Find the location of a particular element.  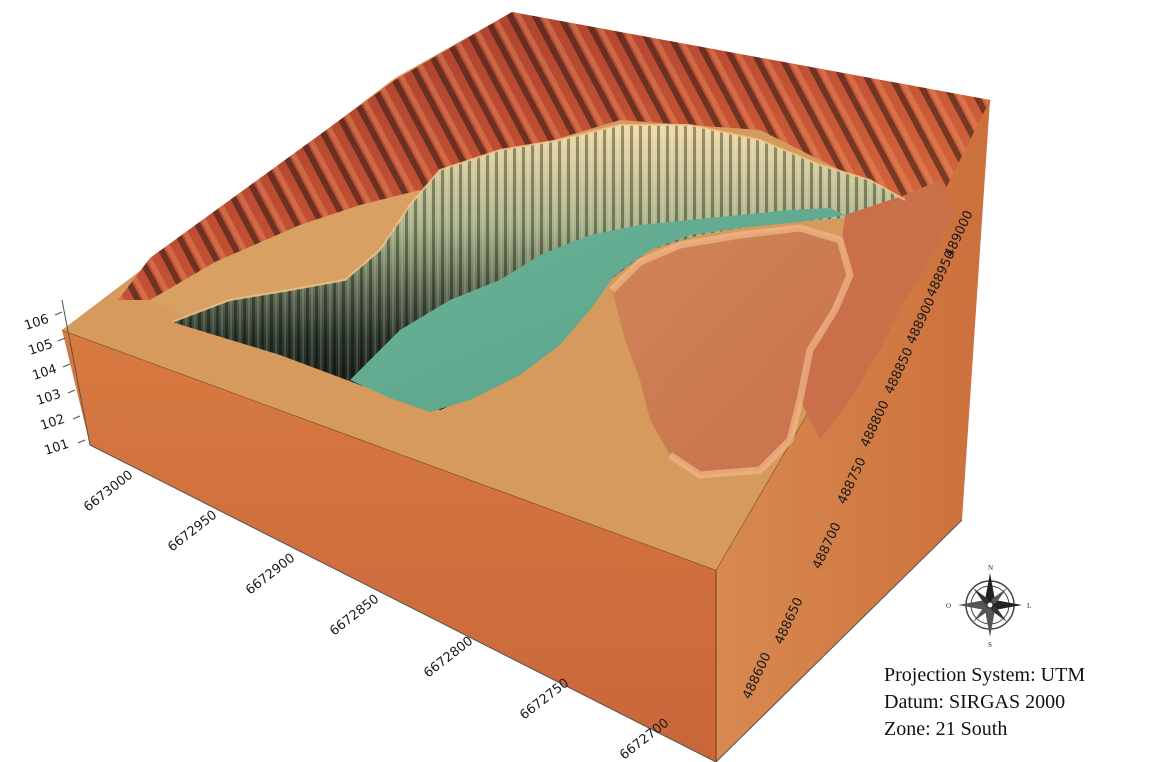

northing-tick-label: 6672800 is located at coordinates (448, 657).